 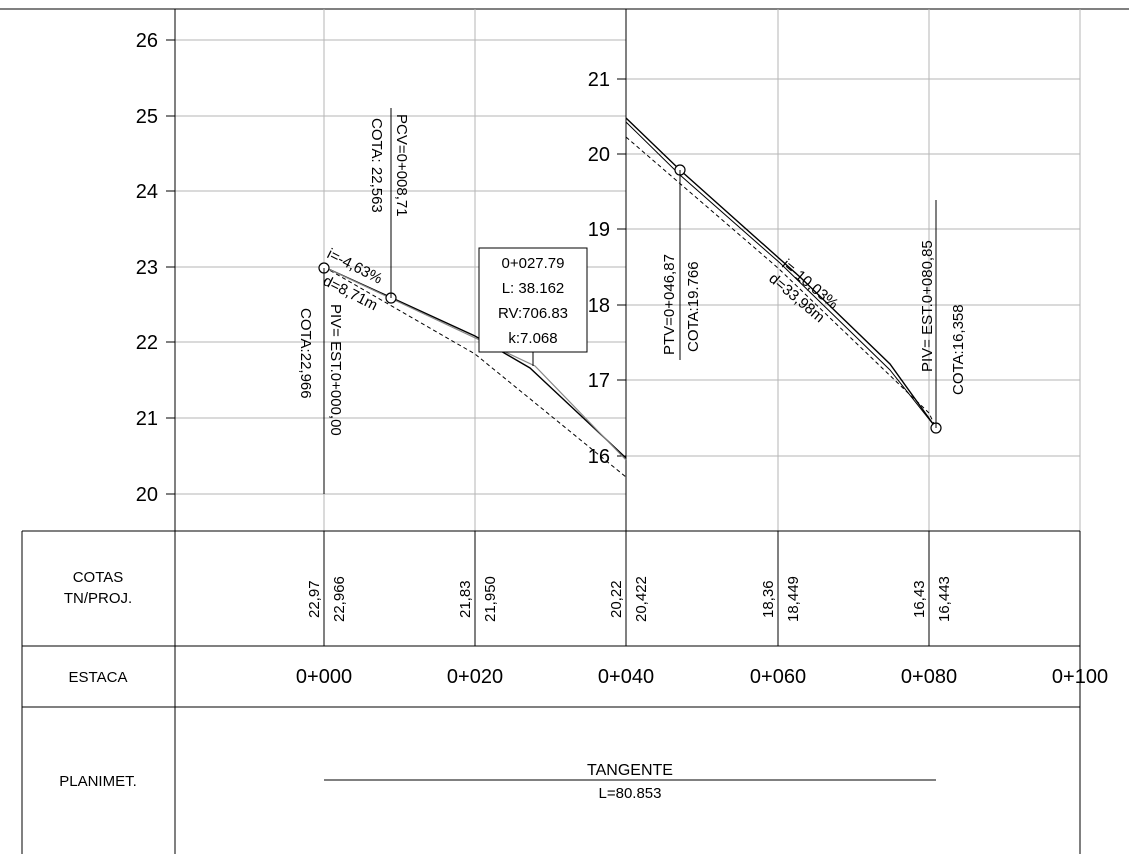 I want to click on y-tick-label: 16, so click(x=599, y=457).